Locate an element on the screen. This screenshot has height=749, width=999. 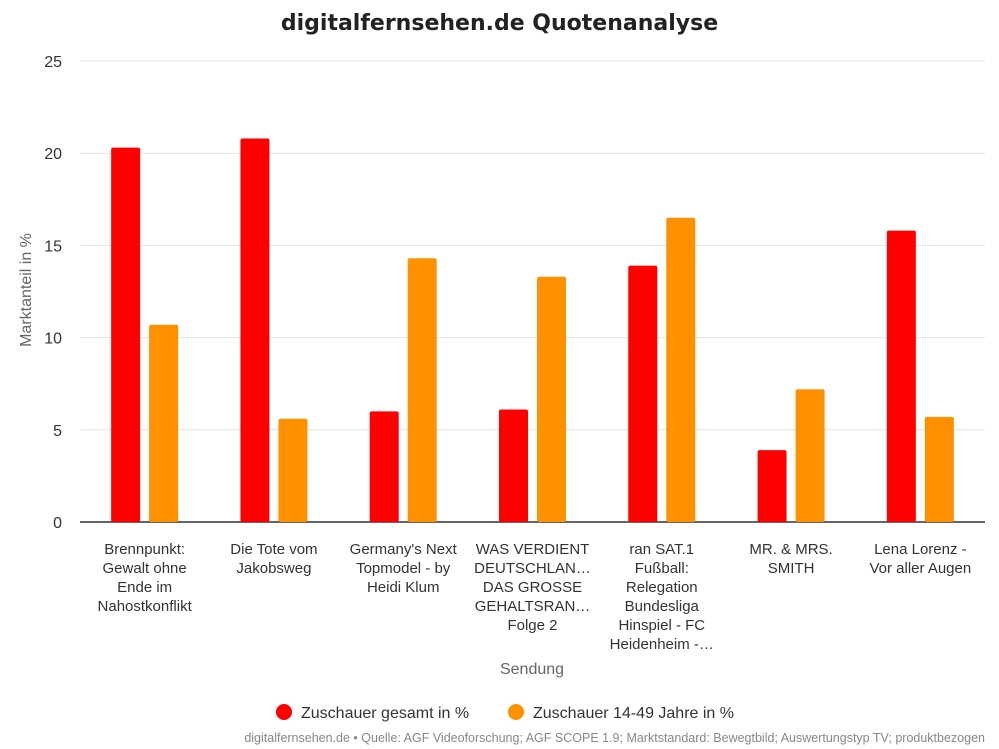
legend-item-0: Zuschauer gesamt in % is located at coordinates (372, 713).